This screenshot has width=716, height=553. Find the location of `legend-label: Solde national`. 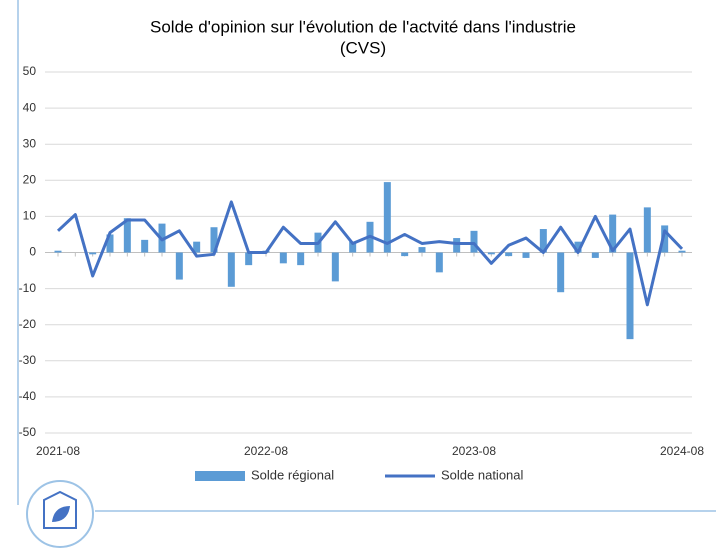

legend-label: Solde national is located at coordinates (482, 474).